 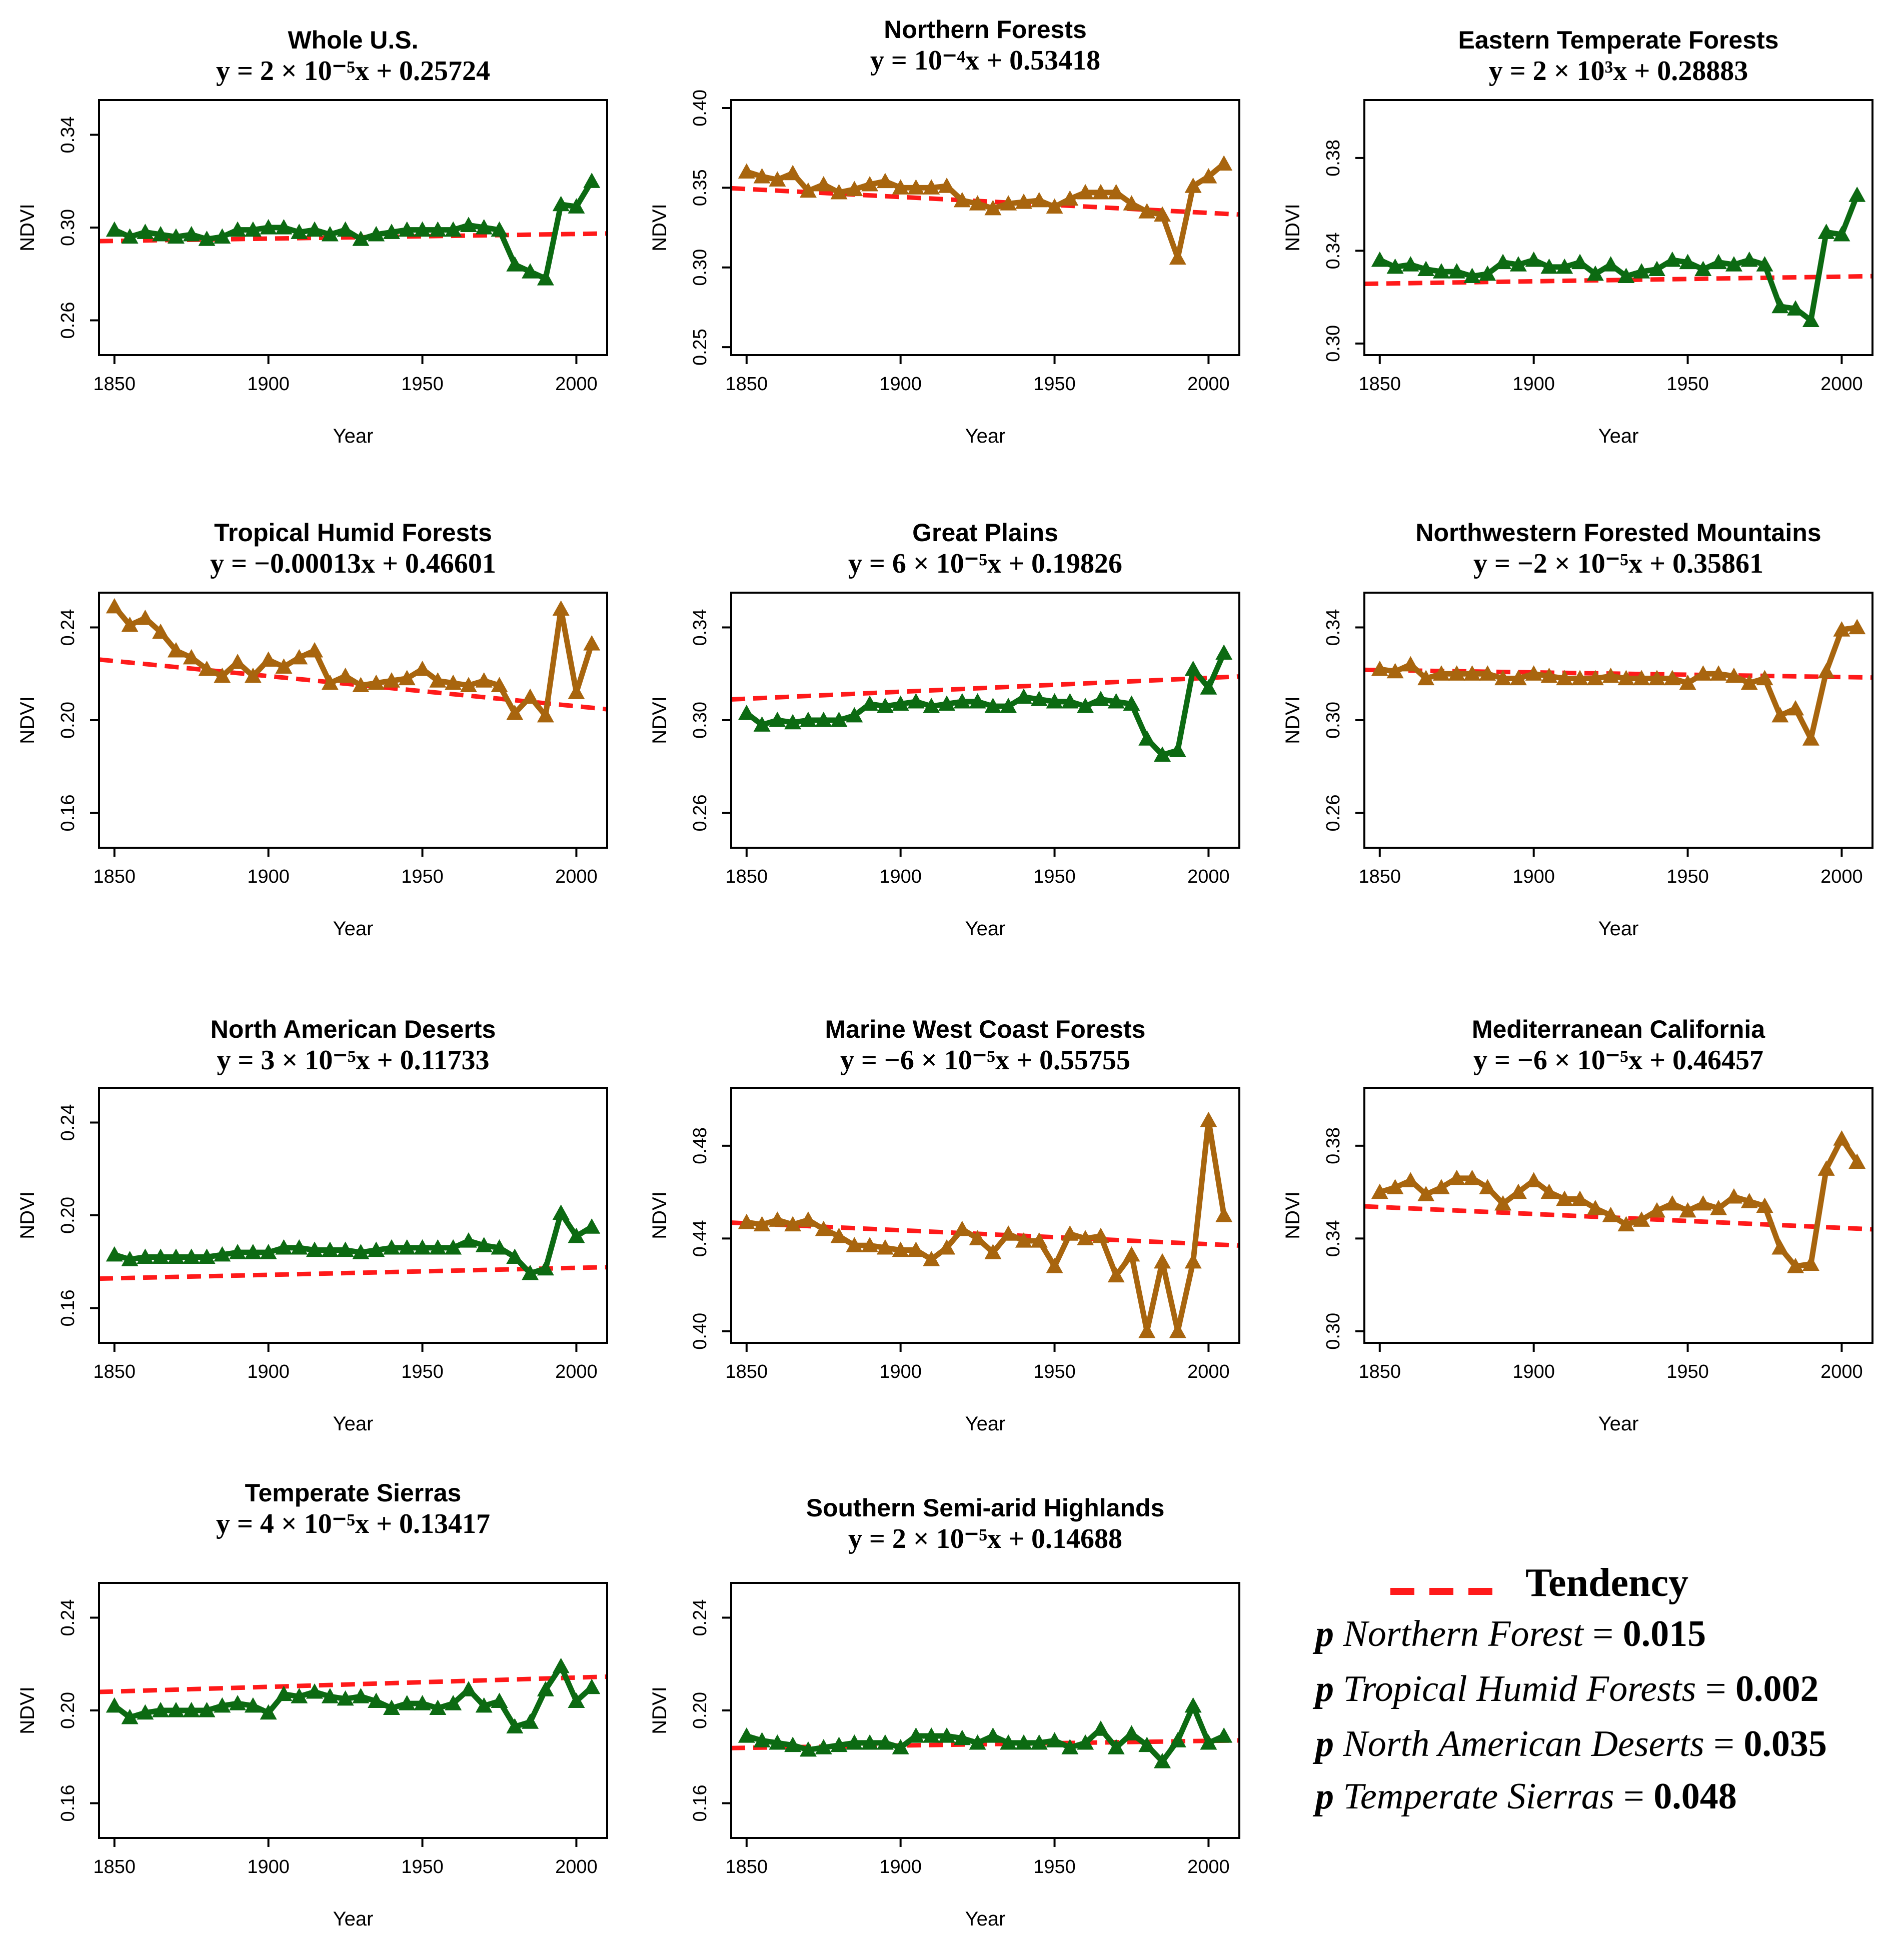 I want to click on y-tick-label: 0.16, so click(x=68, y=812).